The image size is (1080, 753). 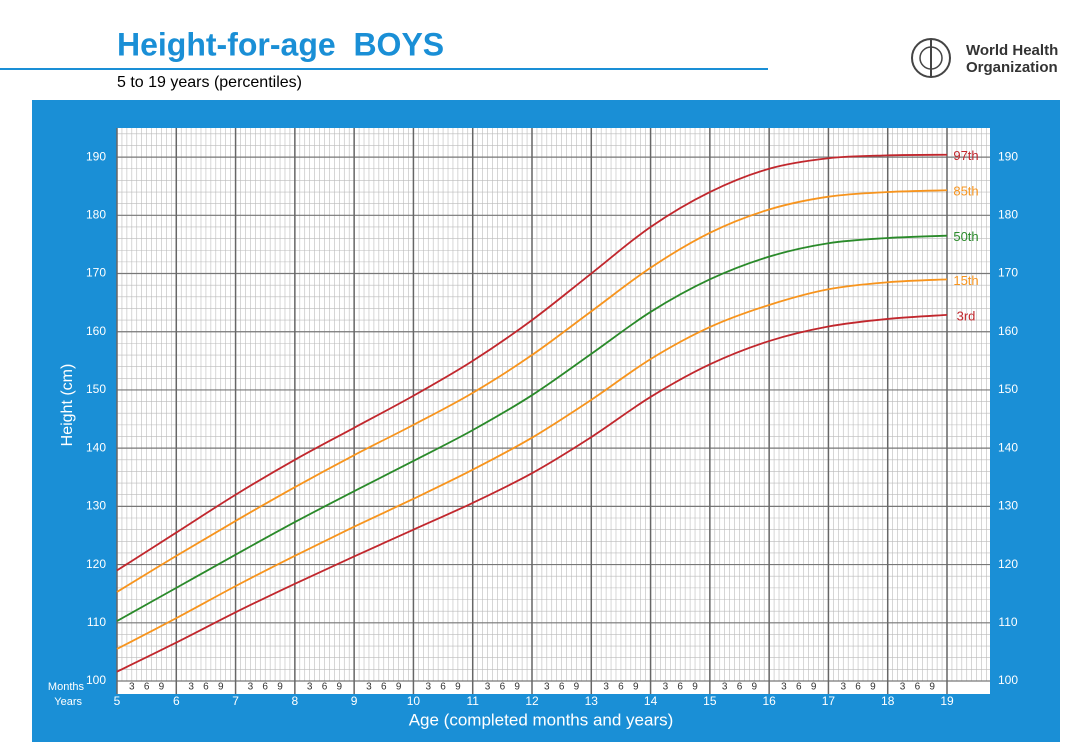 I want to click on x-tick-label: 19, so click(x=947, y=701).